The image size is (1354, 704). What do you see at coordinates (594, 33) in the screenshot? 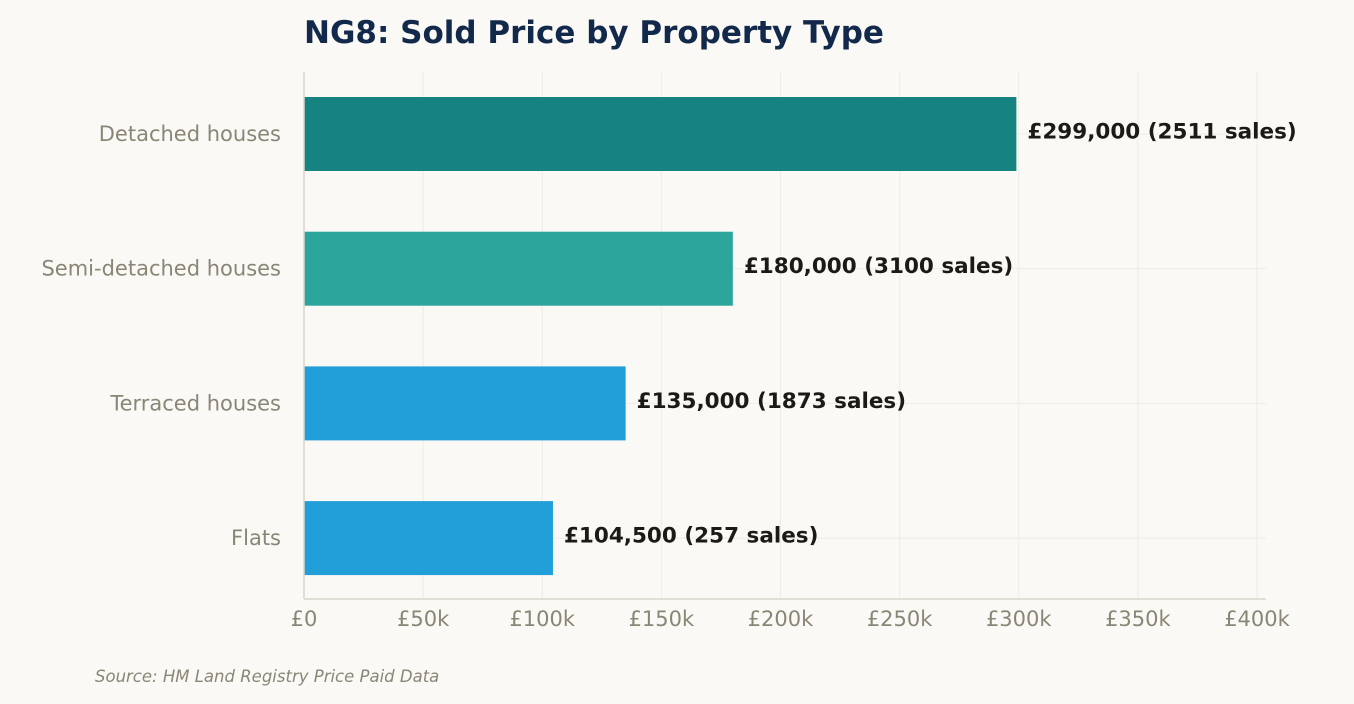
I see `chart-title: NG8: Sold Price by Property Type` at bounding box center [594, 33].